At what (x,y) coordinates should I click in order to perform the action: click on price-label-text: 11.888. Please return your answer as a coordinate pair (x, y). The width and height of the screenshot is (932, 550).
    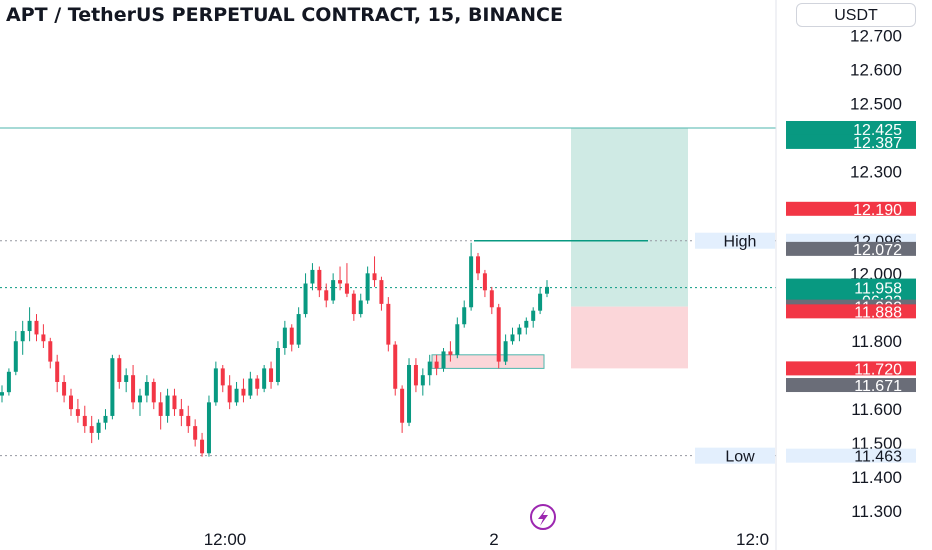
    Looking at the image, I should click on (878, 312).